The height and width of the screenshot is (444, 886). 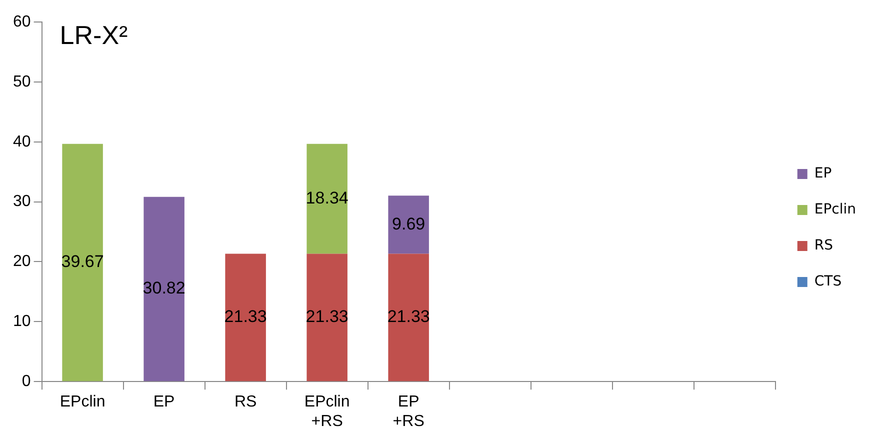 I want to click on legend-label: CTS, so click(x=828, y=282).